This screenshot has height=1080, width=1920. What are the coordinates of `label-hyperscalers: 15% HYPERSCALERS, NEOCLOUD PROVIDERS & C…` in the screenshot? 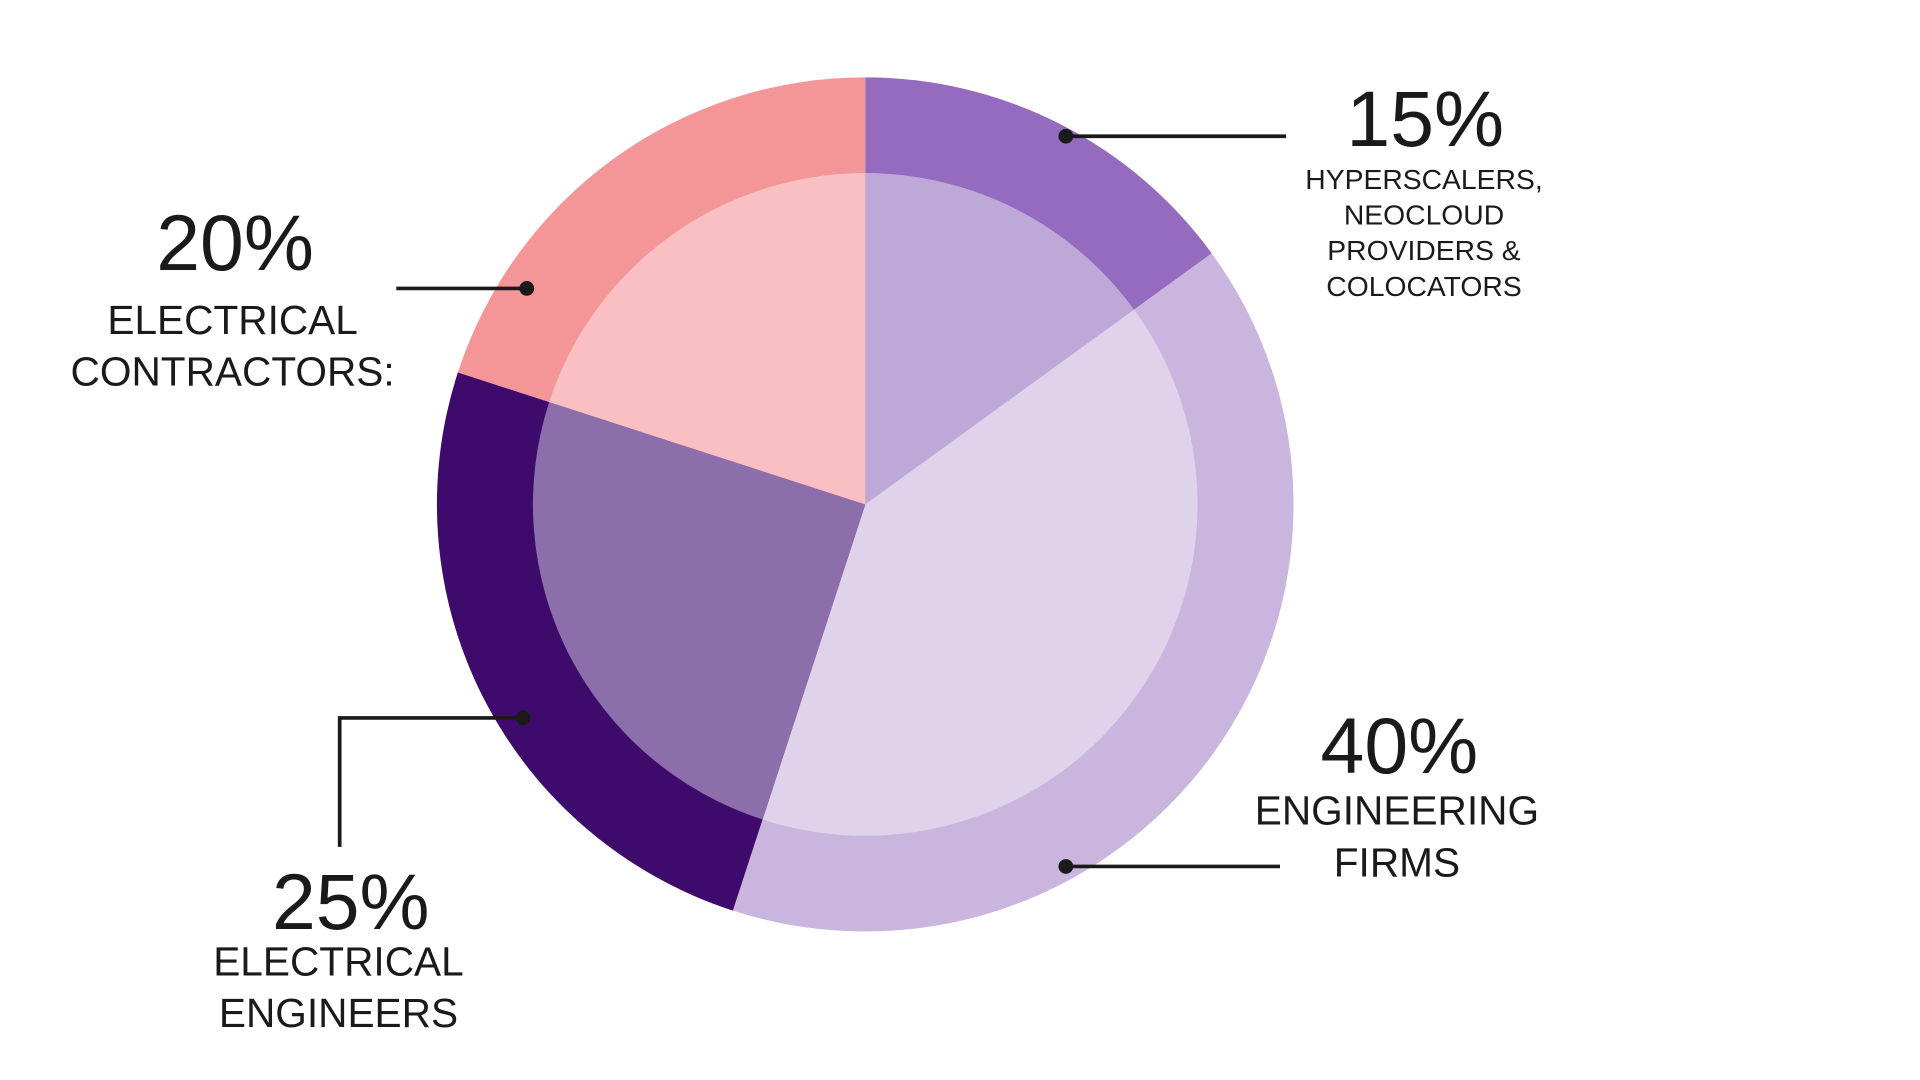 It's located at (1300, 188).